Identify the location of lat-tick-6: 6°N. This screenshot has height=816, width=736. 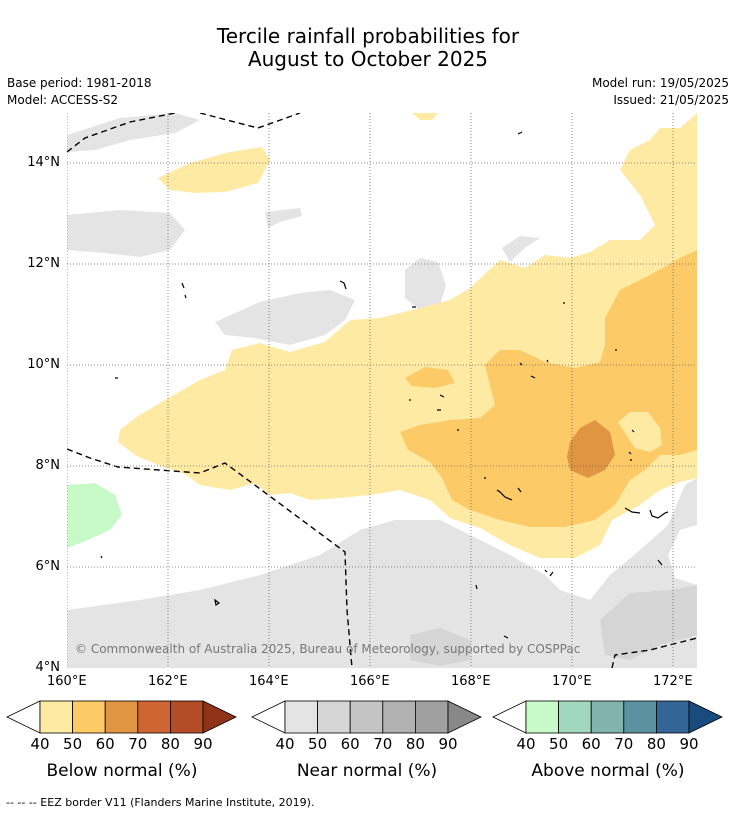
(48, 566).